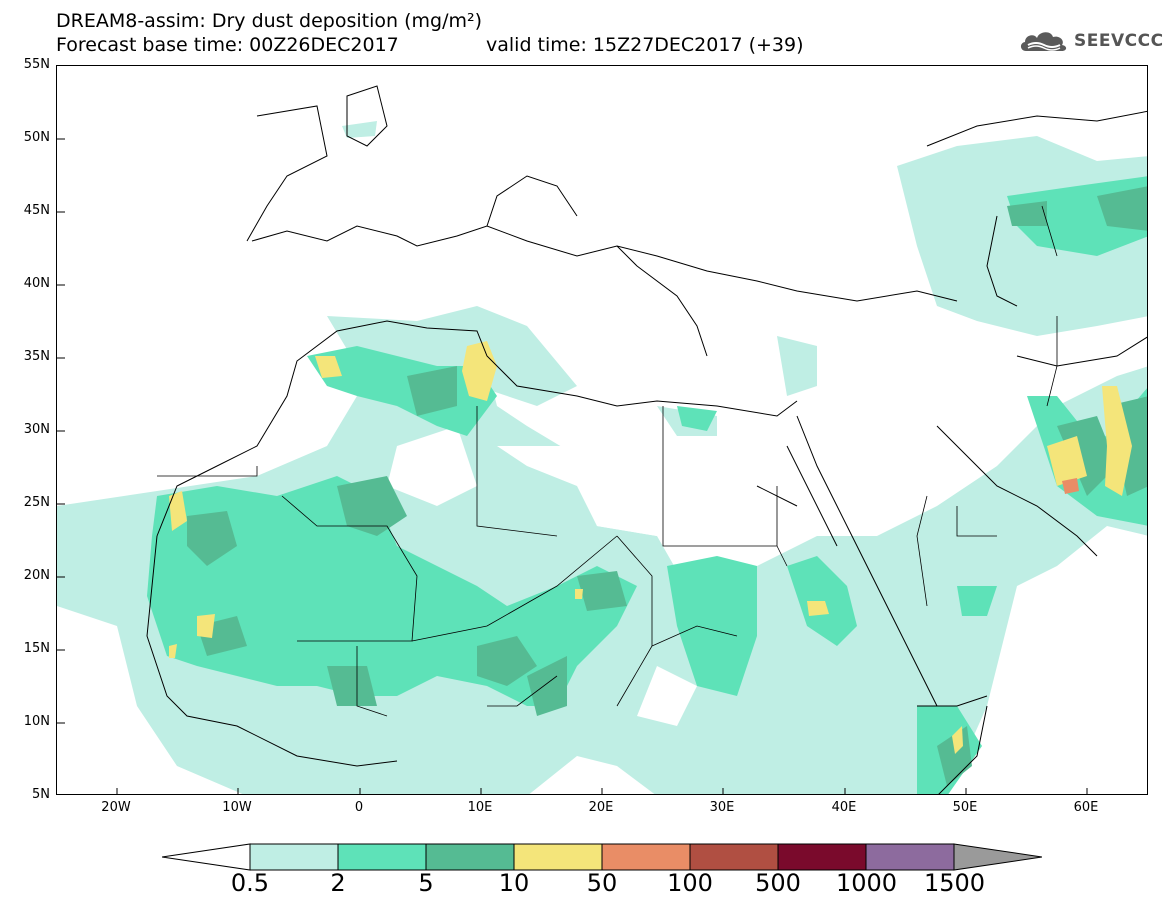  Describe the element at coordinates (867, 883) in the screenshot. I see `colorbar-label: 1000` at that location.